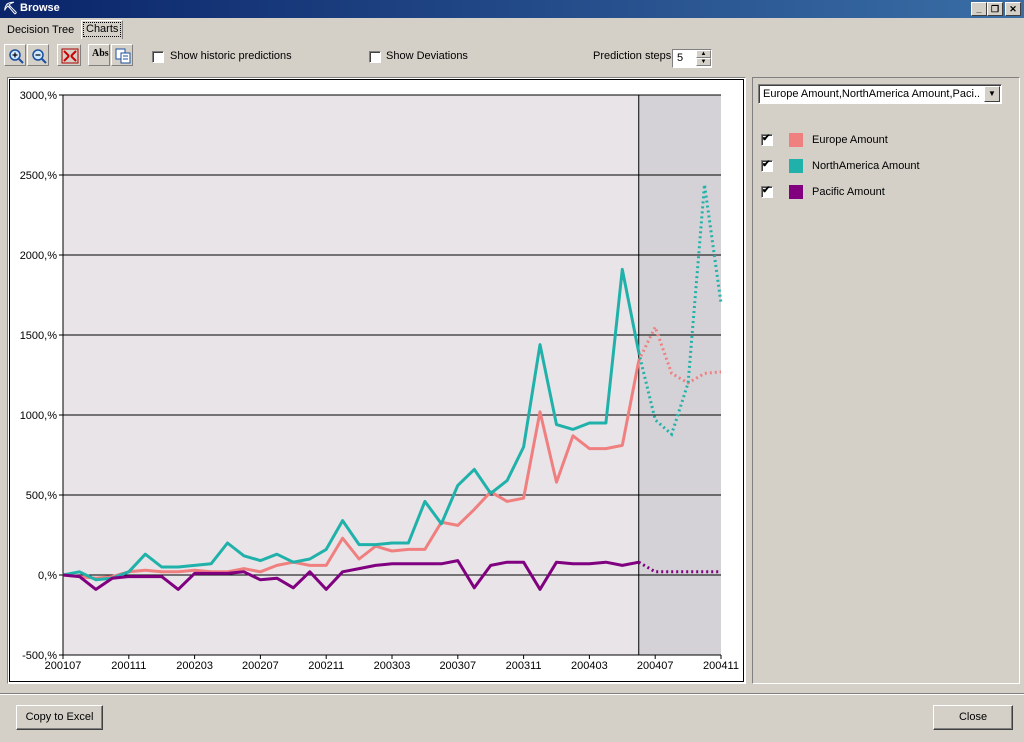 This screenshot has width=1024, height=742. What do you see at coordinates (158, 57) in the screenshot?
I see `show-historic-checkbox` at bounding box center [158, 57].